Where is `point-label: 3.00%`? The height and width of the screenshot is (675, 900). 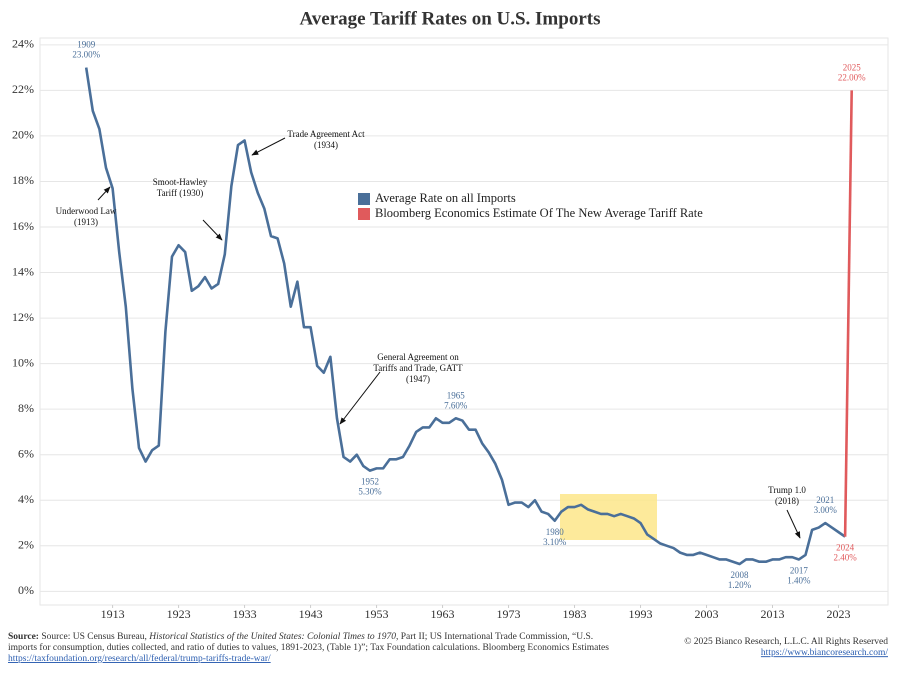
point-label: 3.00% is located at coordinates (826, 510).